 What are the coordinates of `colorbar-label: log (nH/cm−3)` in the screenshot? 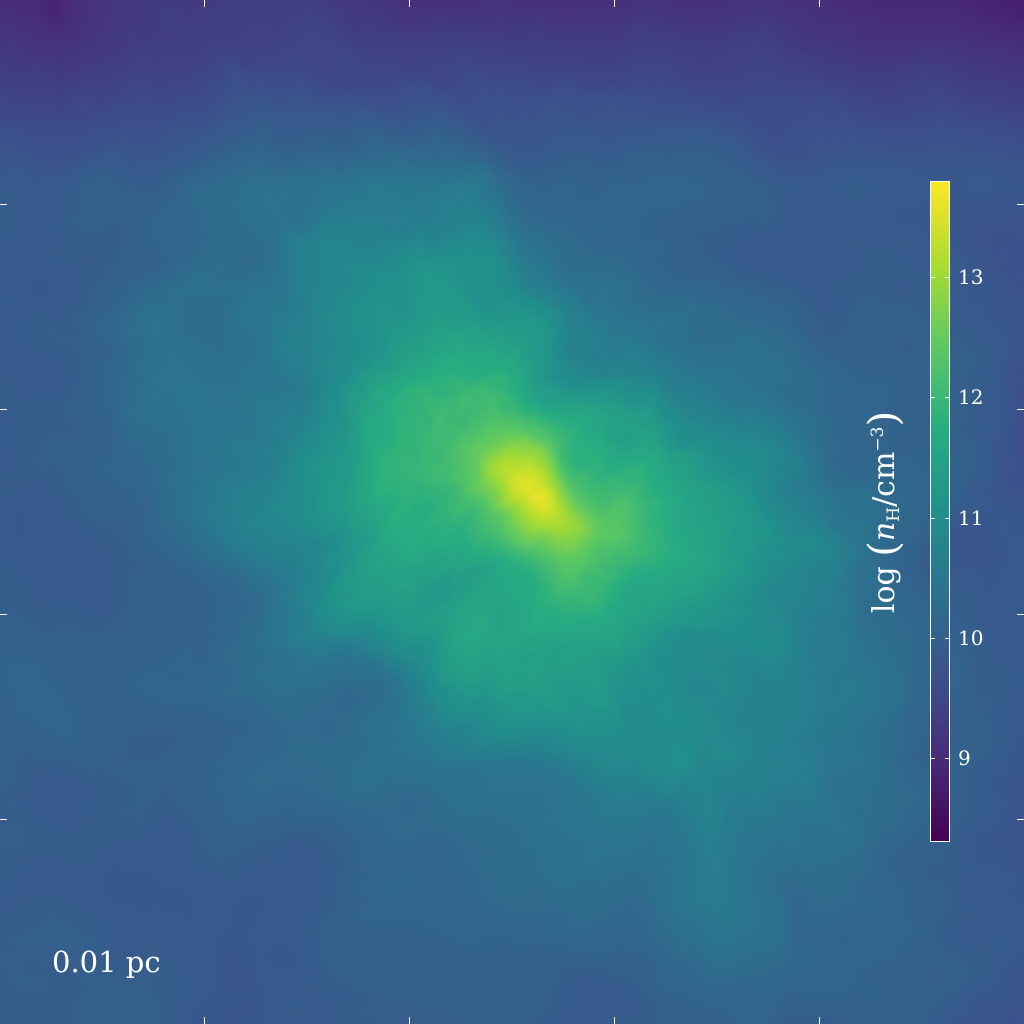 It's located at (884, 512).